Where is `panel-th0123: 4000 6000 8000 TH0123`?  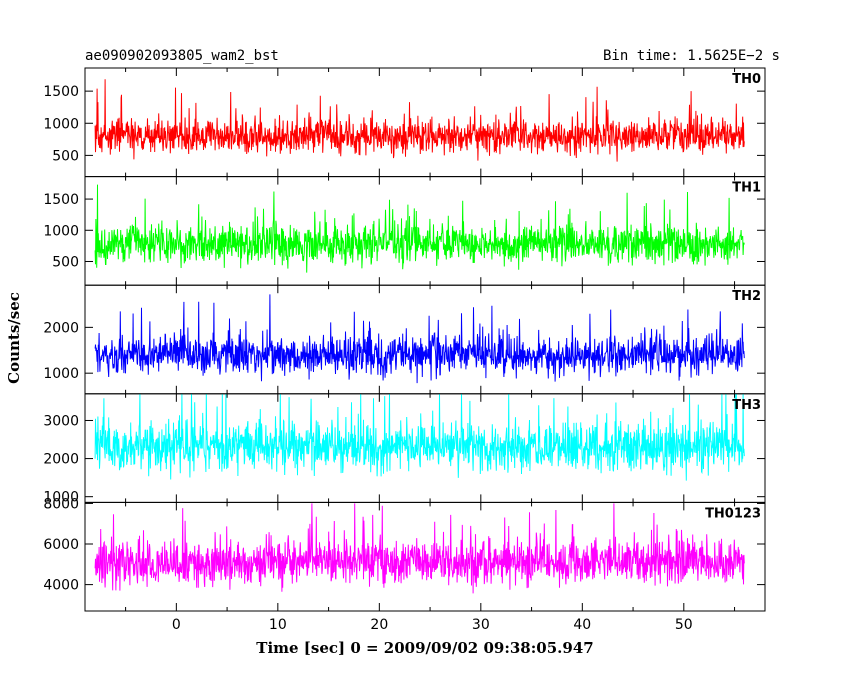
panel-th0123: 4000 6000 8000 TH0123 is located at coordinates (404, 554).